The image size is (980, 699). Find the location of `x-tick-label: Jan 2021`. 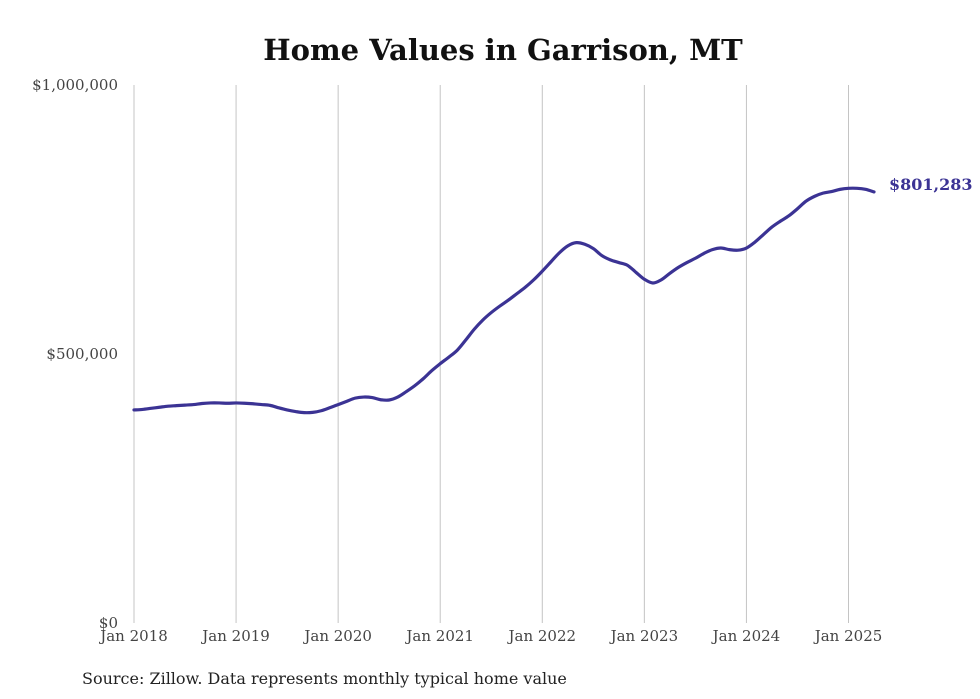

x-tick-label: Jan 2021 is located at coordinates (439, 636).